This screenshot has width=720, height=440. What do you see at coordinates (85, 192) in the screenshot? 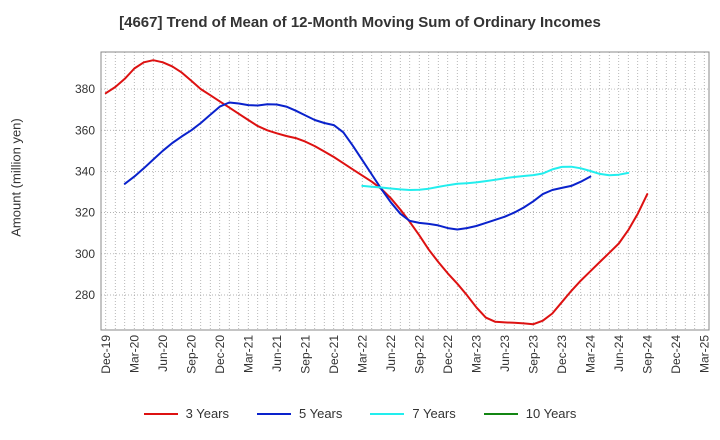
I see `y-tick-labels: 280 300 320 340 360 380` at bounding box center [85, 192].